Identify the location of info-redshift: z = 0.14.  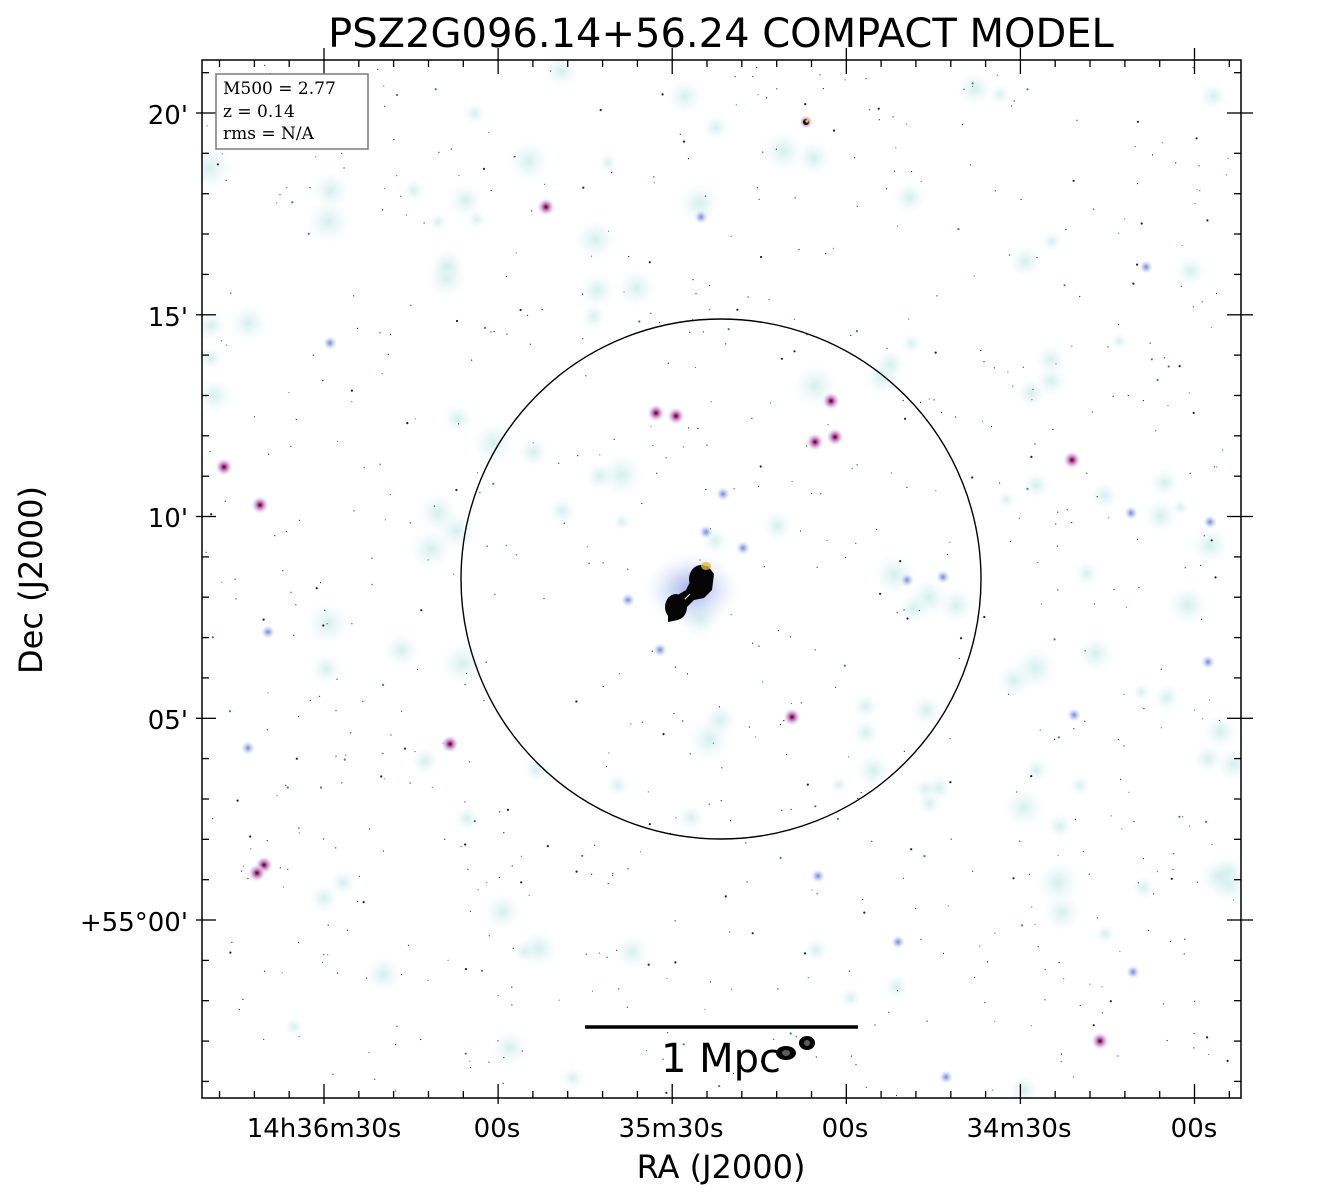
(259, 112).